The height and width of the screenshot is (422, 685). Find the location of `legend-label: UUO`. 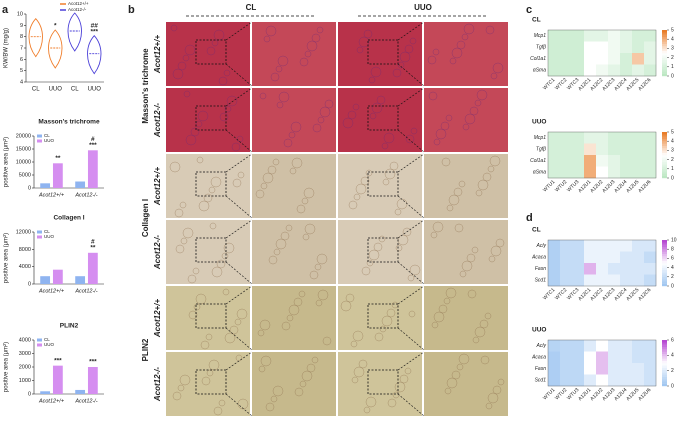

legend-label: UUO is located at coordinates (49, 344).